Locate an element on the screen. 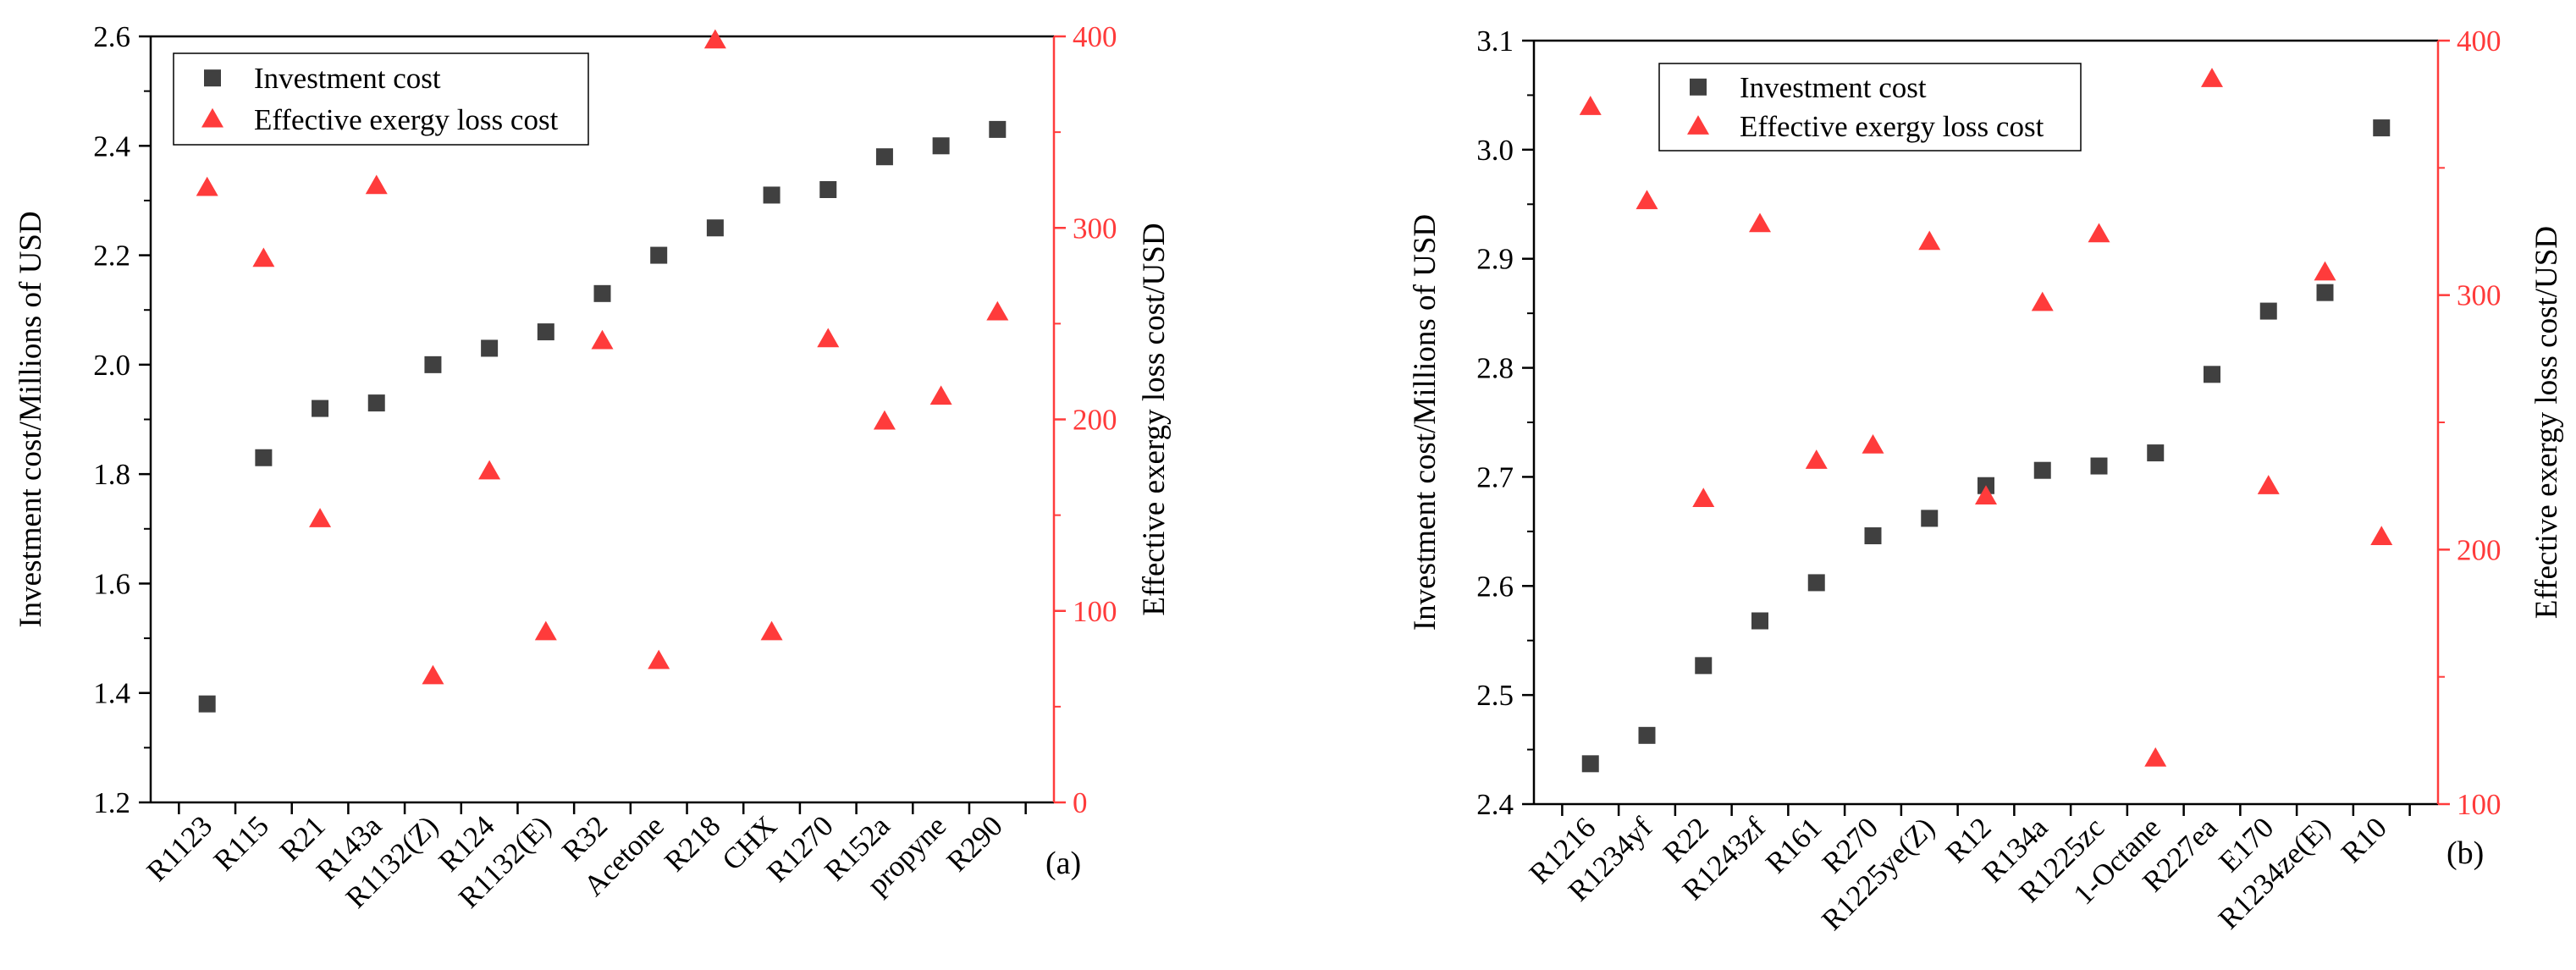 The height and width of the screenshot is (970, 2576). x-tick-label: R1123 is located at coordinates (180, 848).